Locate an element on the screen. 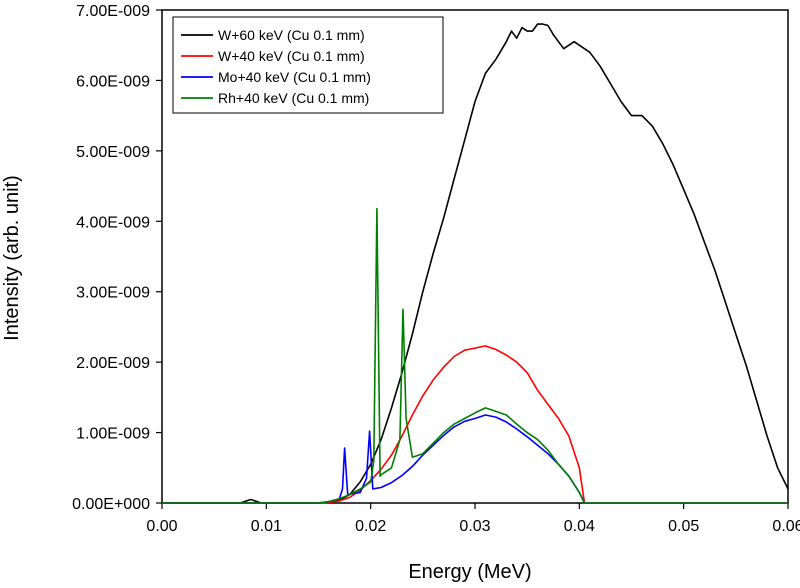 The height and width of the screenshot is (588, 800). legend-box is located at coordinates (308, 65).